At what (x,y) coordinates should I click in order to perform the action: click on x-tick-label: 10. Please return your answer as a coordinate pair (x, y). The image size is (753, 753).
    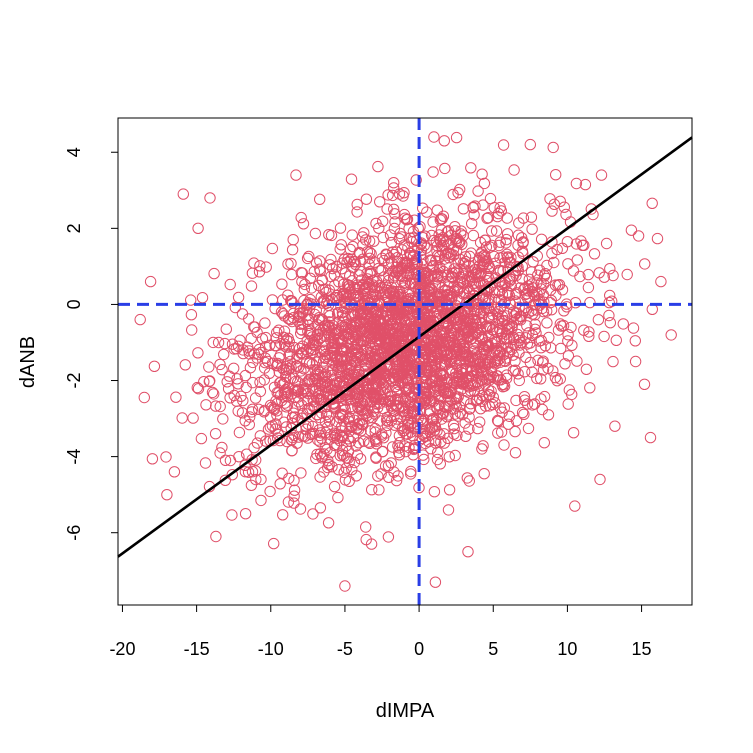
    Looking at the image, I should click on (567, 649).